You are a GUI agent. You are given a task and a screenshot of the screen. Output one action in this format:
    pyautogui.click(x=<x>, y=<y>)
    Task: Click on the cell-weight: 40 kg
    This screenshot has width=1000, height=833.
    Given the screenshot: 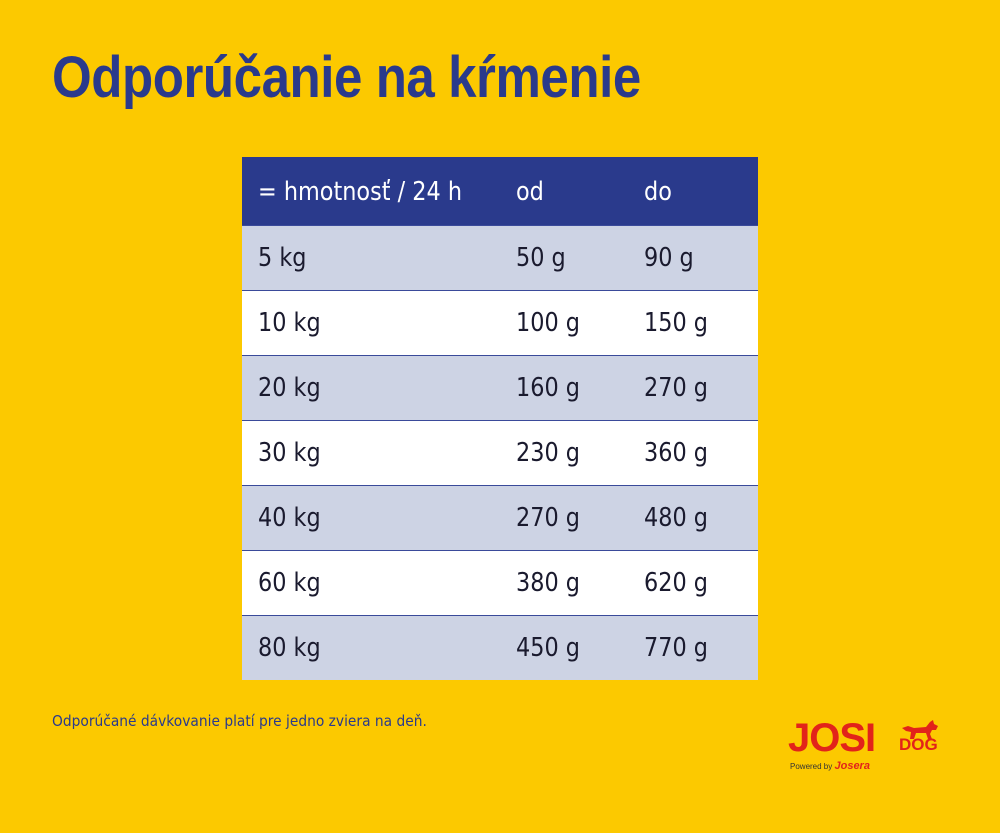 What is the action you would take?
    pyautogui.click(x=289, y=518)
    